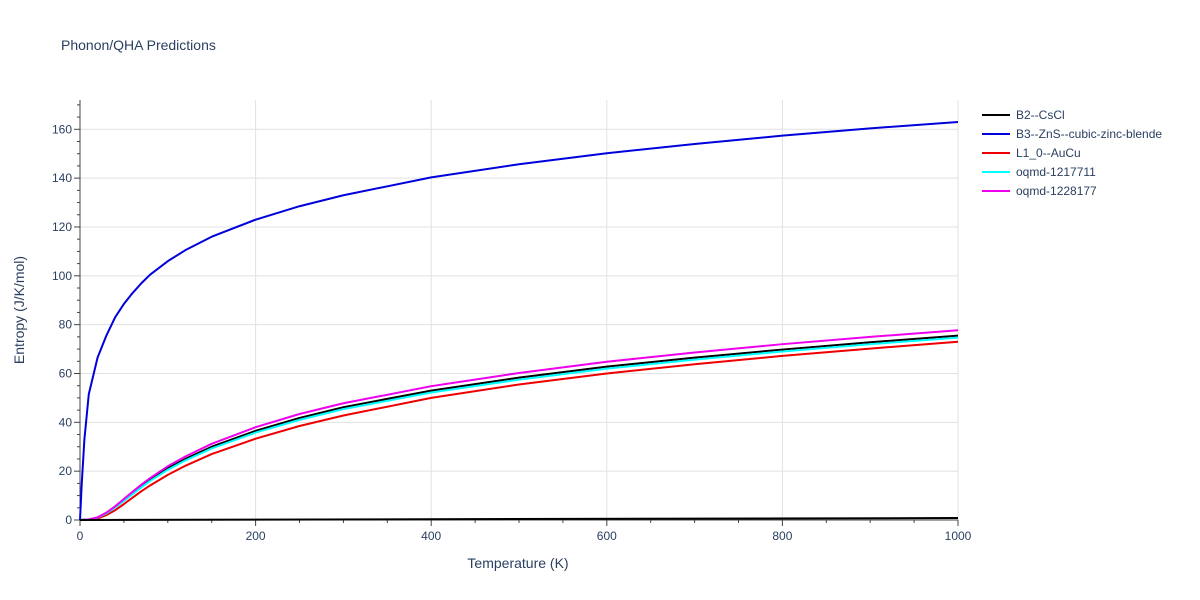 The image size is (1200, 600). I want to click on chart-title: Phonon/QHA Predictions, so click(138, 45).